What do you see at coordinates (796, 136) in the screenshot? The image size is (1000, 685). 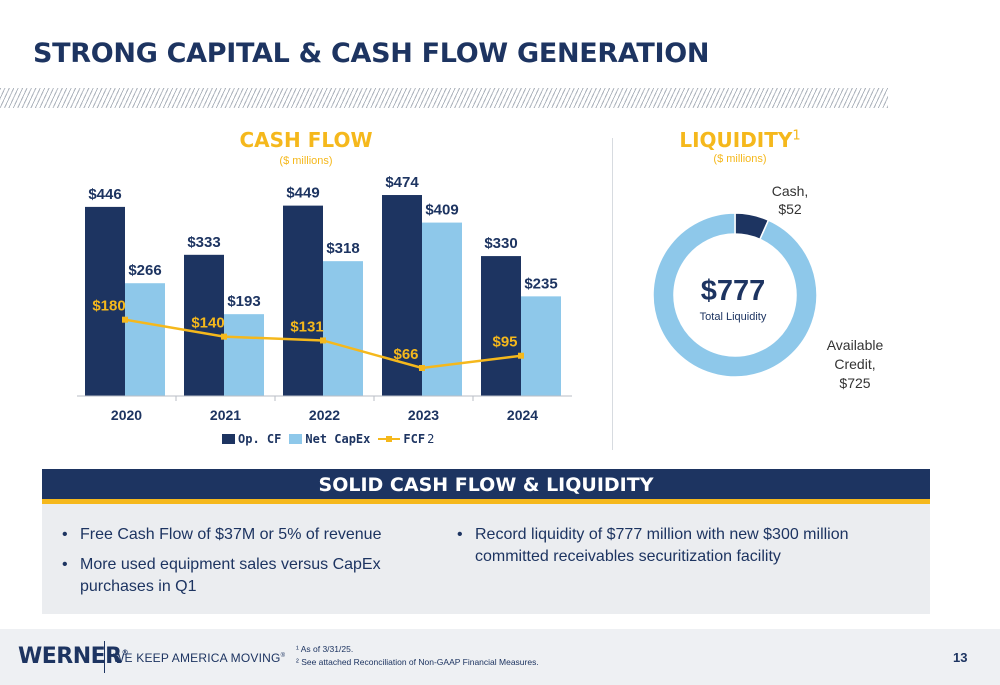 I see `liquidity-footnote-mark: 1` at bounding box center [796, 136].